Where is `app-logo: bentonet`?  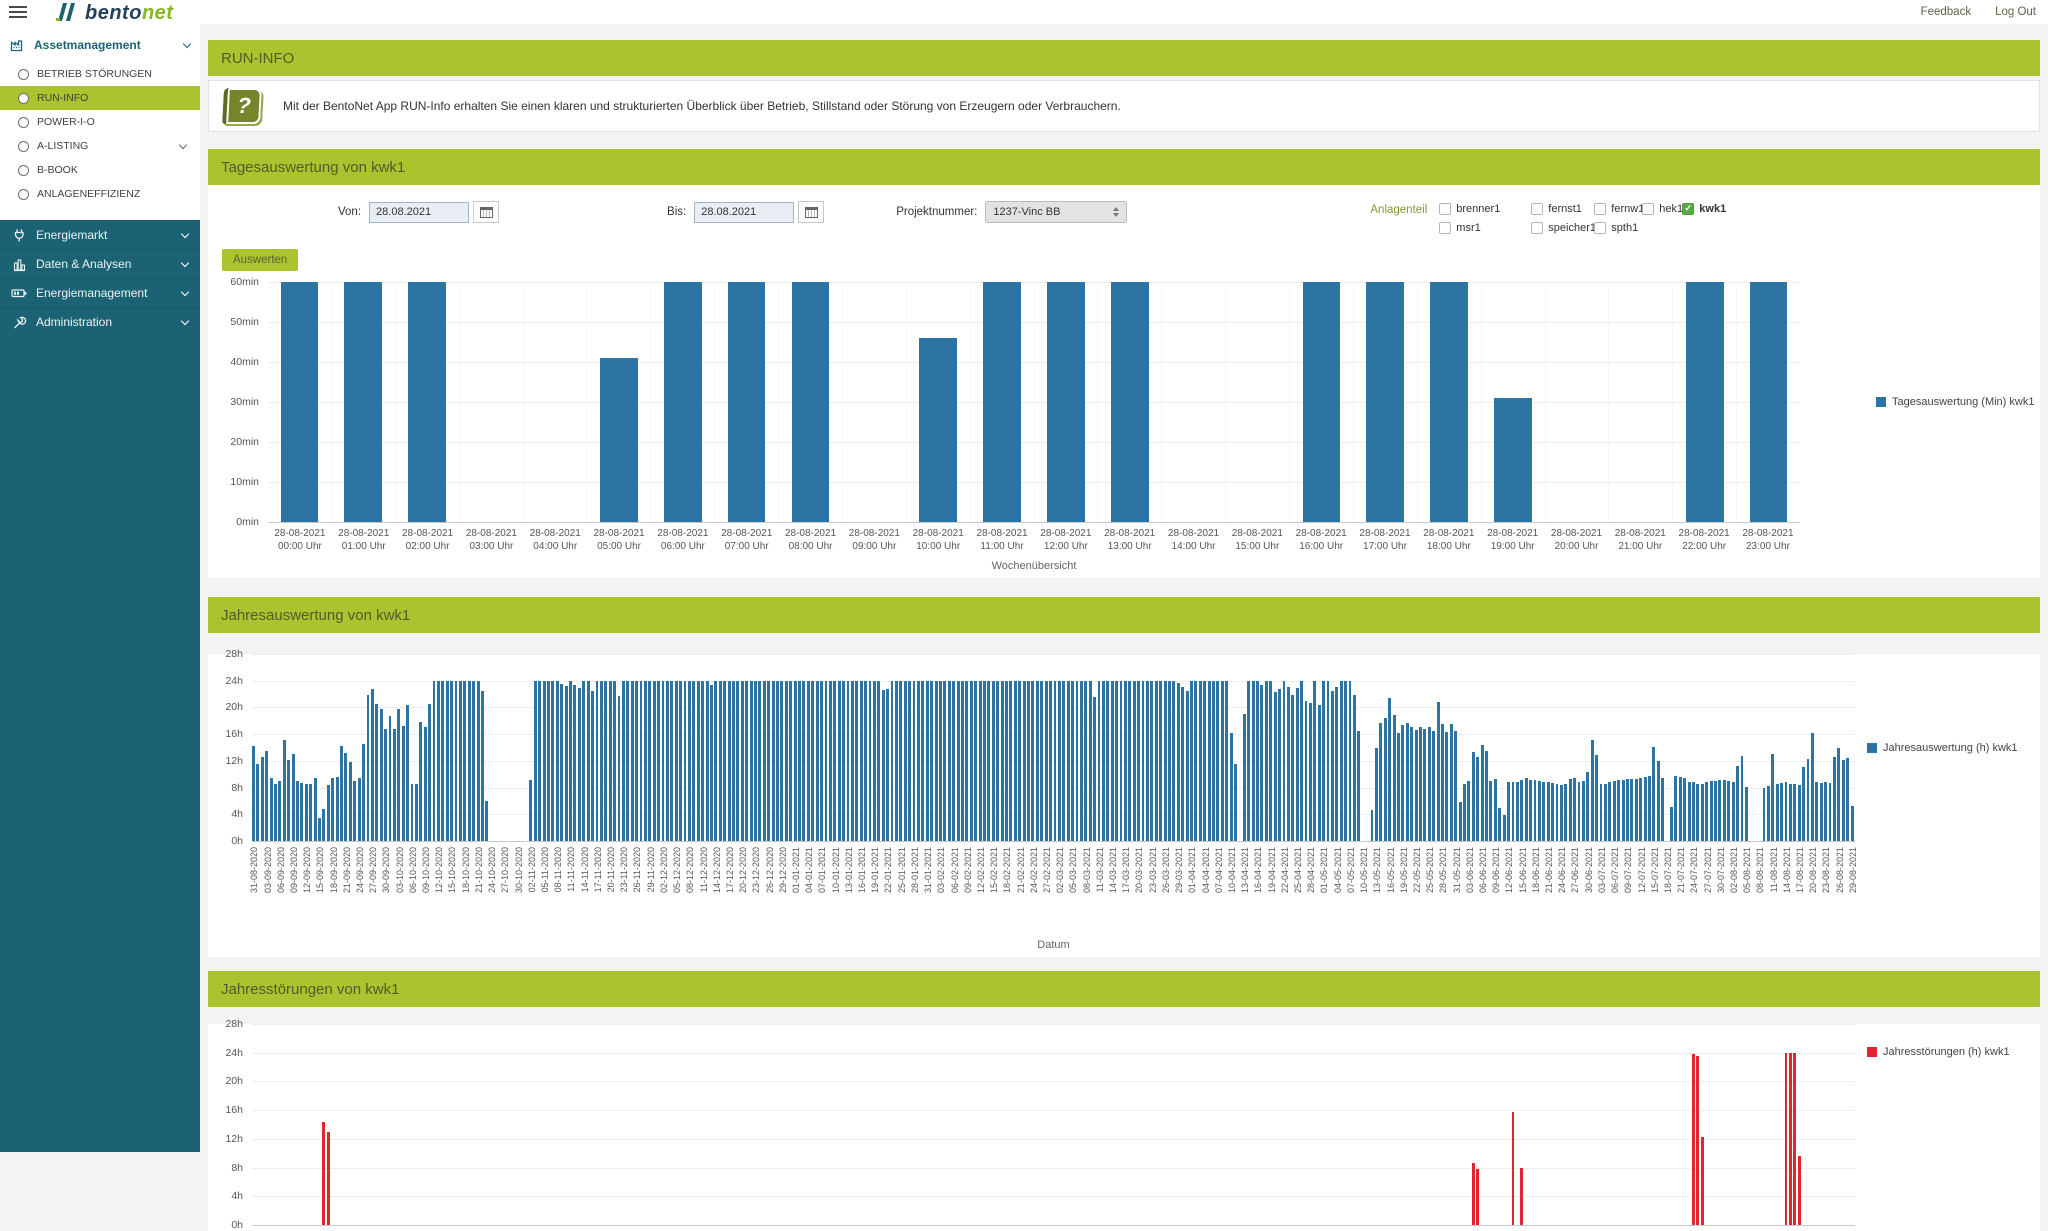
app-logo: bentonet is located at coordinates (114, 12).